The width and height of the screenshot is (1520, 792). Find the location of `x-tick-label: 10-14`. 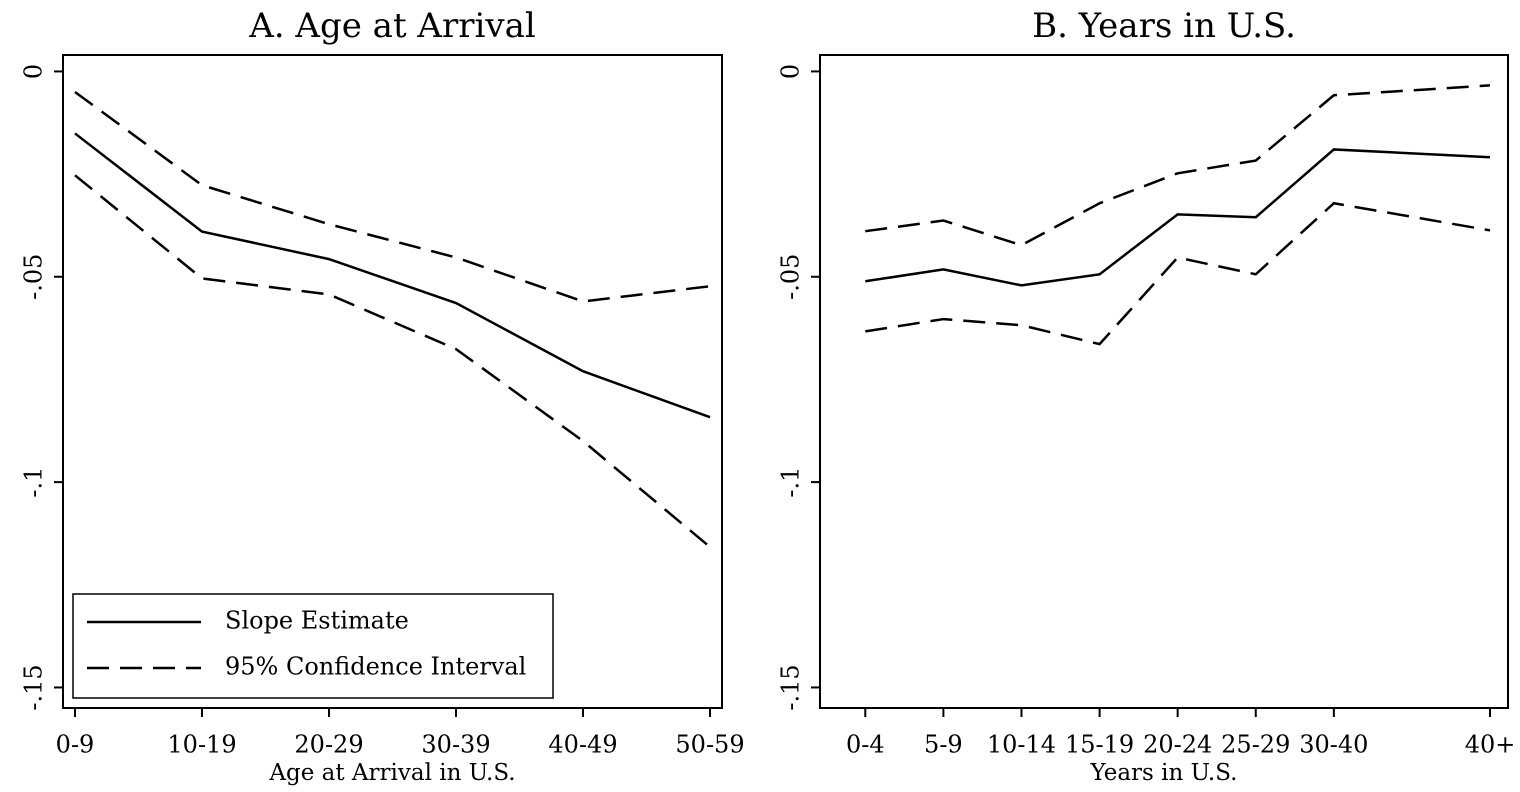

x-tick-label: 10-14 is located at coordinates (1021, 745).